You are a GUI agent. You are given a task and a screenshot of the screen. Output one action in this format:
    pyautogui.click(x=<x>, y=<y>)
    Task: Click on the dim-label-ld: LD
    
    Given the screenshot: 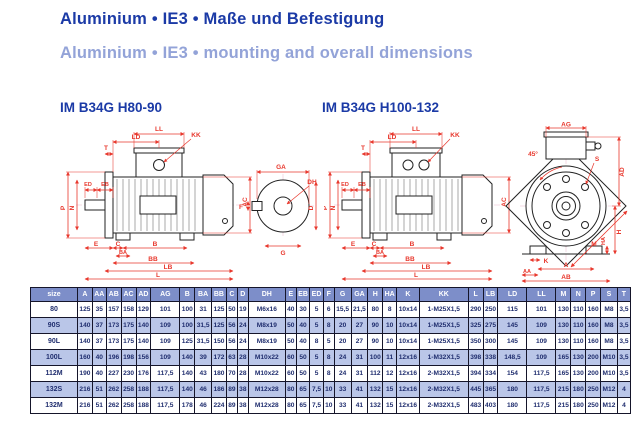 What is the action you would take?
    pyautogui.click(x=392, y=137)
    